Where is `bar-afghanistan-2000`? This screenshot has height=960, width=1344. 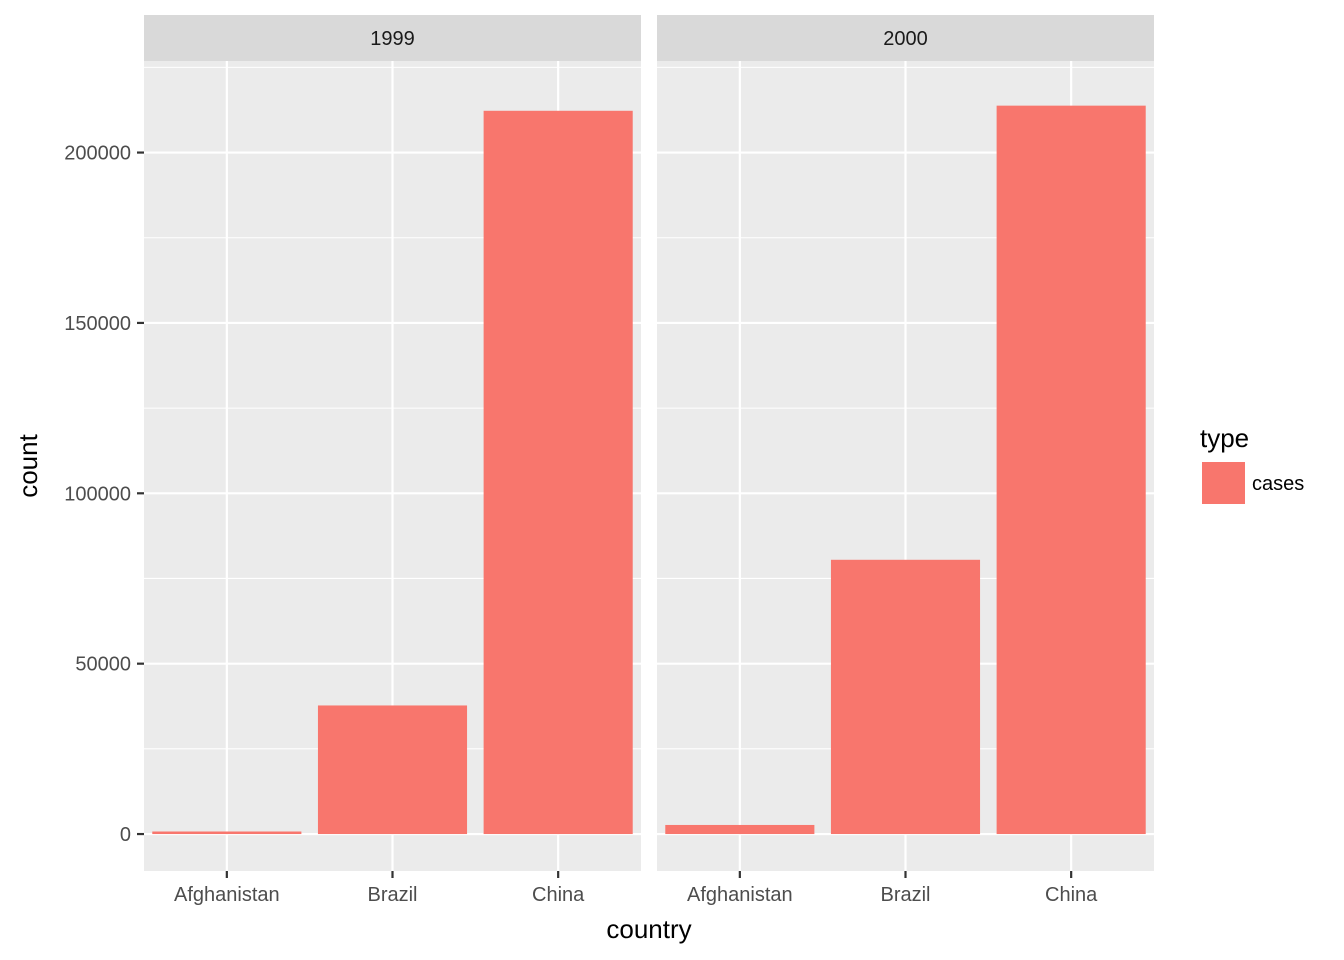
bar-afghanistan-2000 is located at coordinates (740, 829).